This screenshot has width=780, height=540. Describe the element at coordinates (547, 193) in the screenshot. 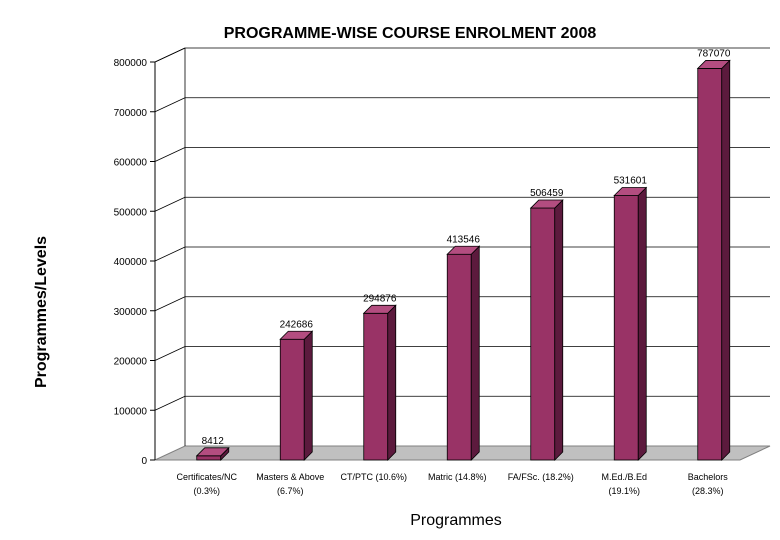

I see `data-label: 506459` at that location.